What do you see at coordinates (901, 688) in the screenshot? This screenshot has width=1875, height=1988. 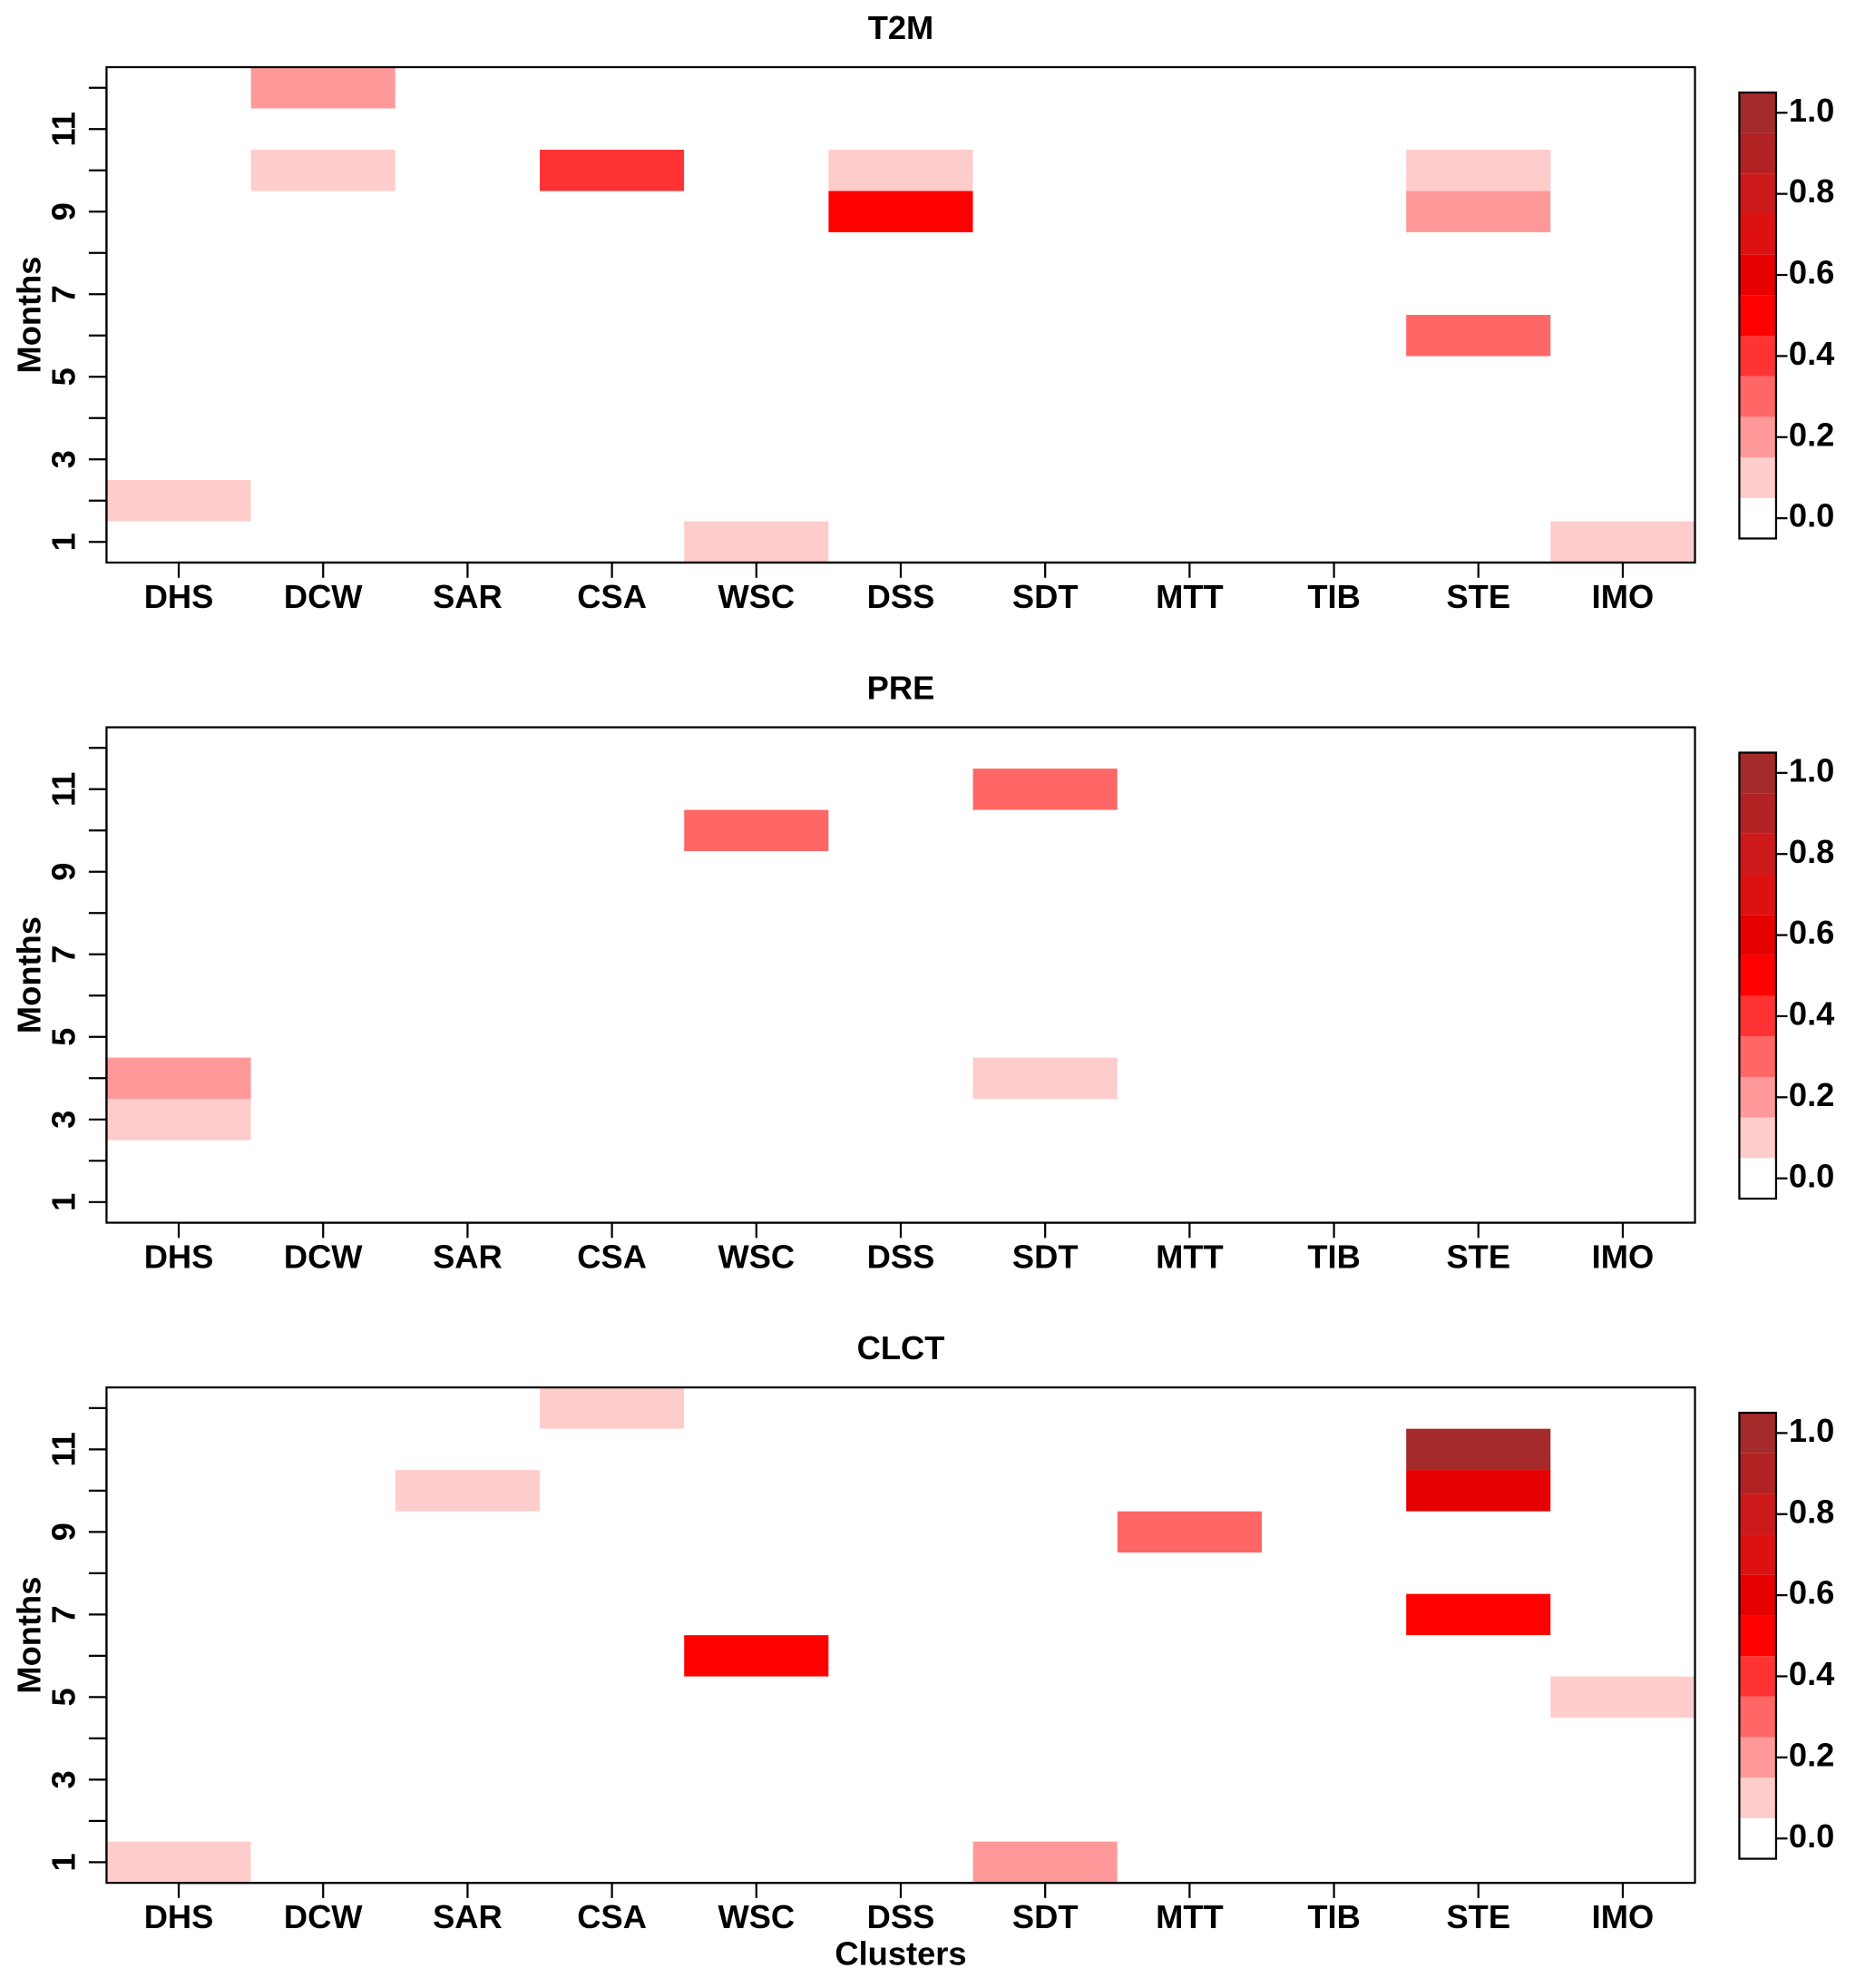 I see `chart-title: PRE` at bounding box center [901, 688].